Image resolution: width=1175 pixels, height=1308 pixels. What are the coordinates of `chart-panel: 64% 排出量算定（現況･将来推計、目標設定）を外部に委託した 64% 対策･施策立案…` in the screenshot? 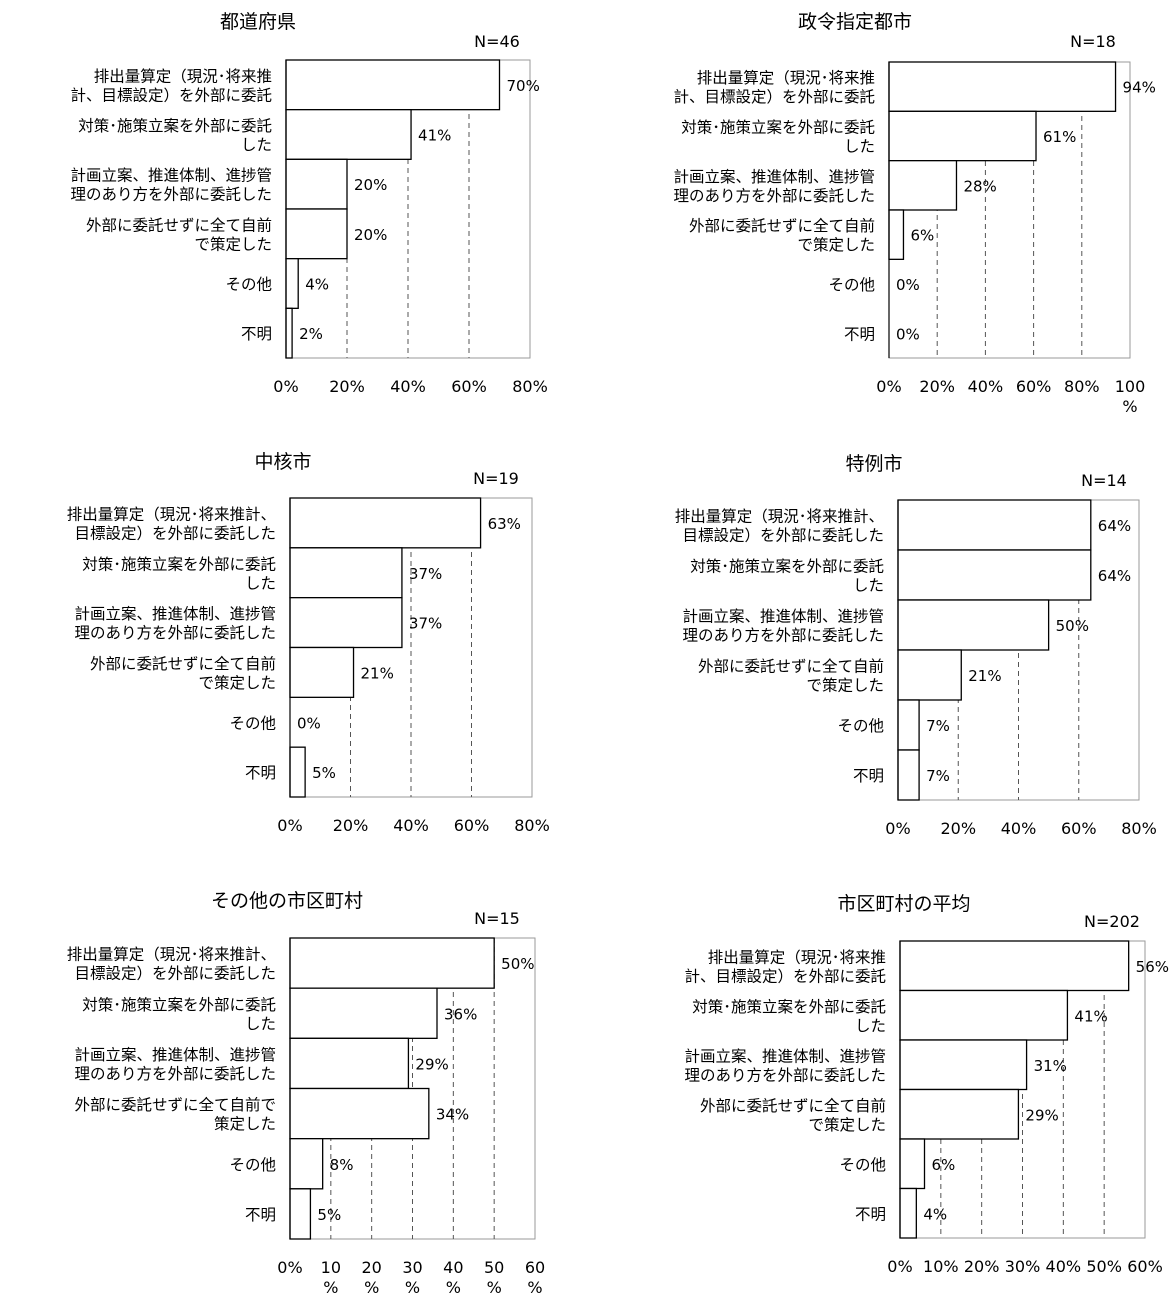 It's located at (916, 645).